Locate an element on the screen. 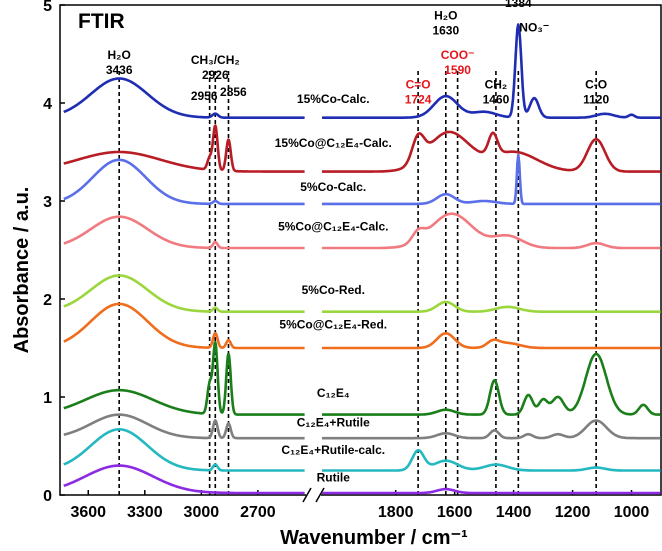 Image resolution: width=662 pixels, height=551 pixels. x-tick-label: 1400 is located at coordinates (514, 512).